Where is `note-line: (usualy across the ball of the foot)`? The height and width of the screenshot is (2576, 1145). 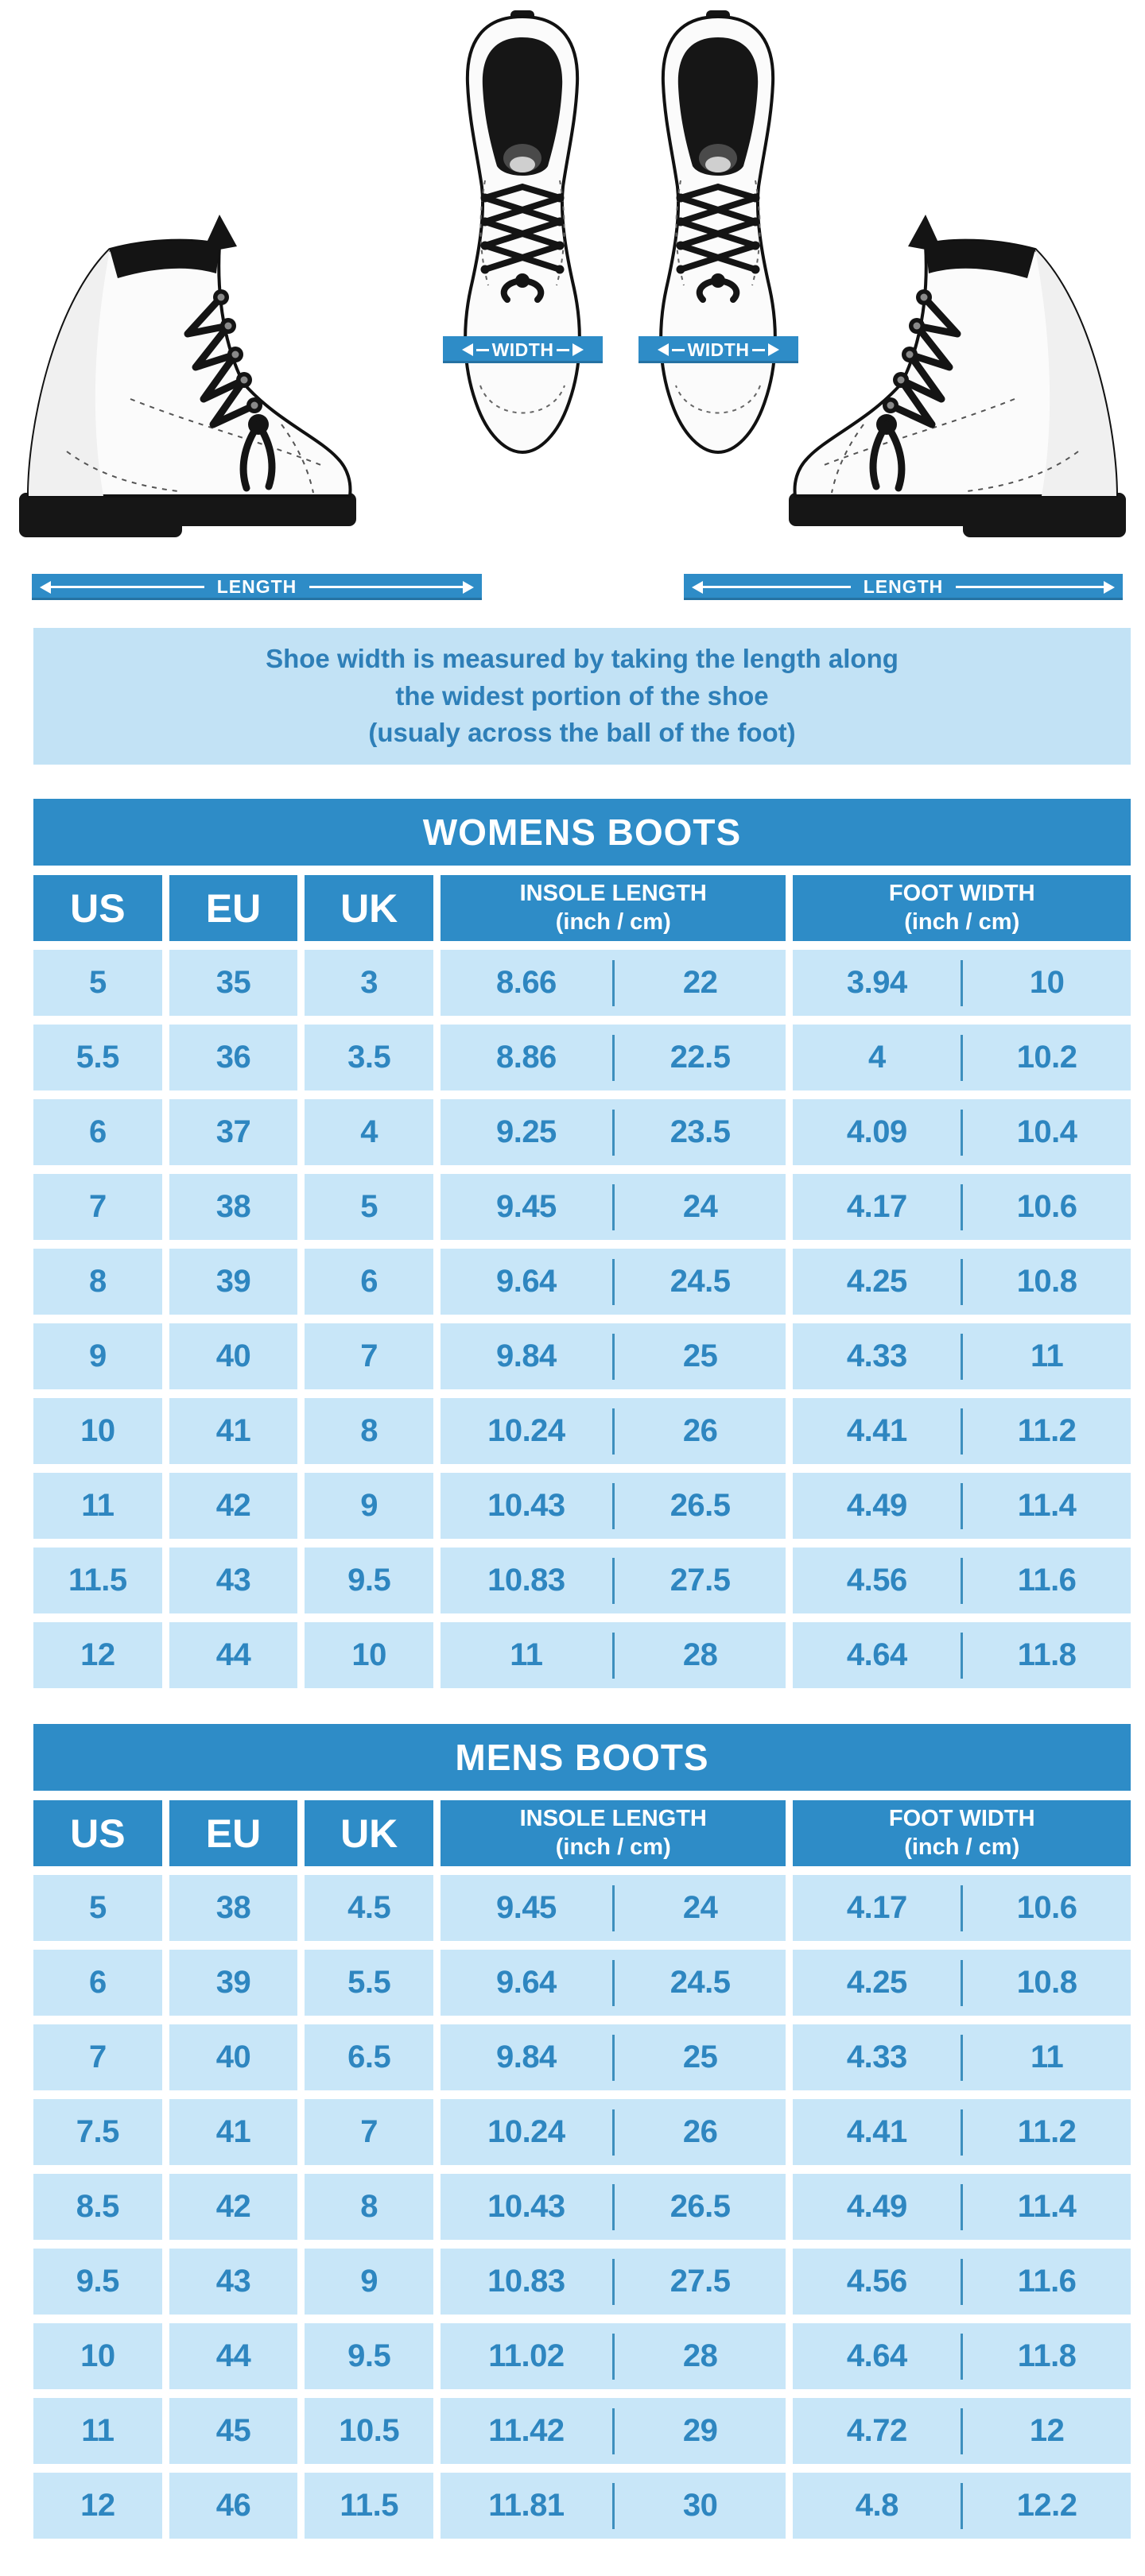 note-line: (usualy across the ball of the foot) is located at coordinates (582, 733).